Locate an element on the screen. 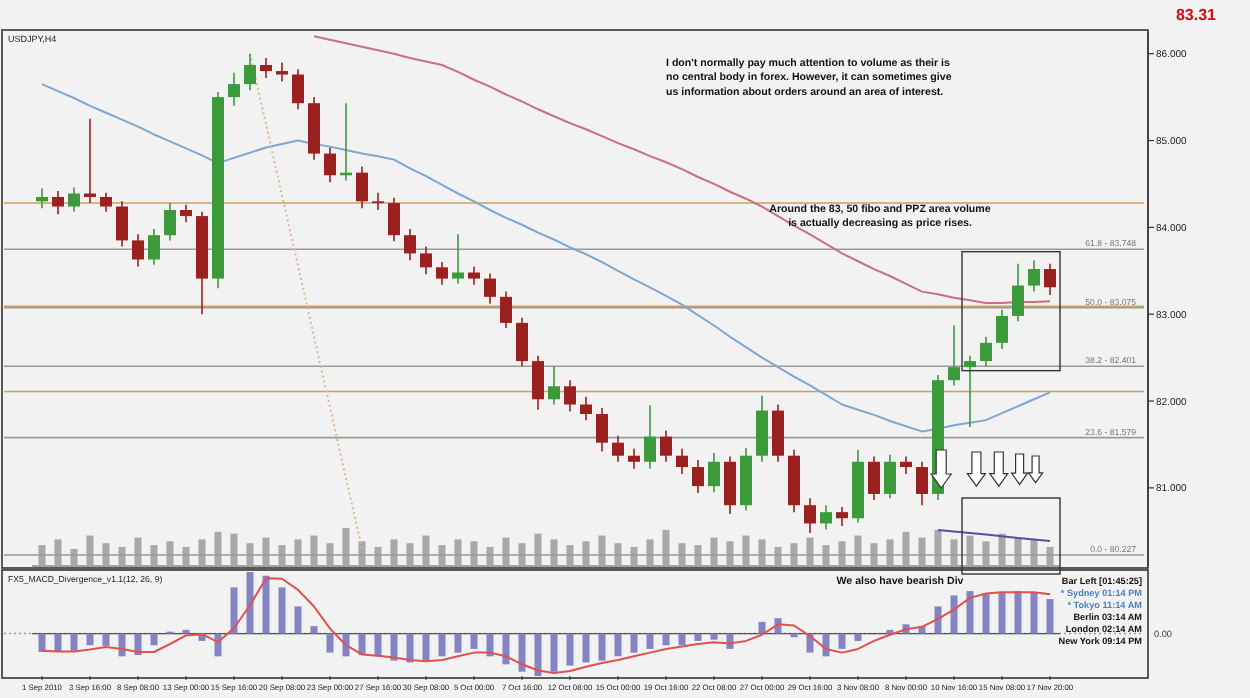  text: 83.31 is located at coordinates (1196, 15).